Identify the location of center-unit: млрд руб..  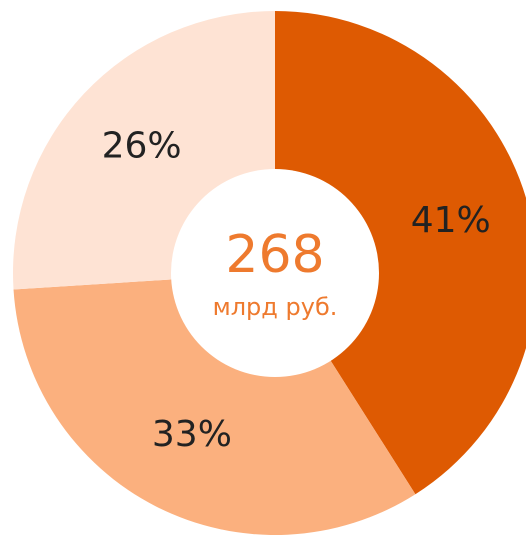
(275, 307).